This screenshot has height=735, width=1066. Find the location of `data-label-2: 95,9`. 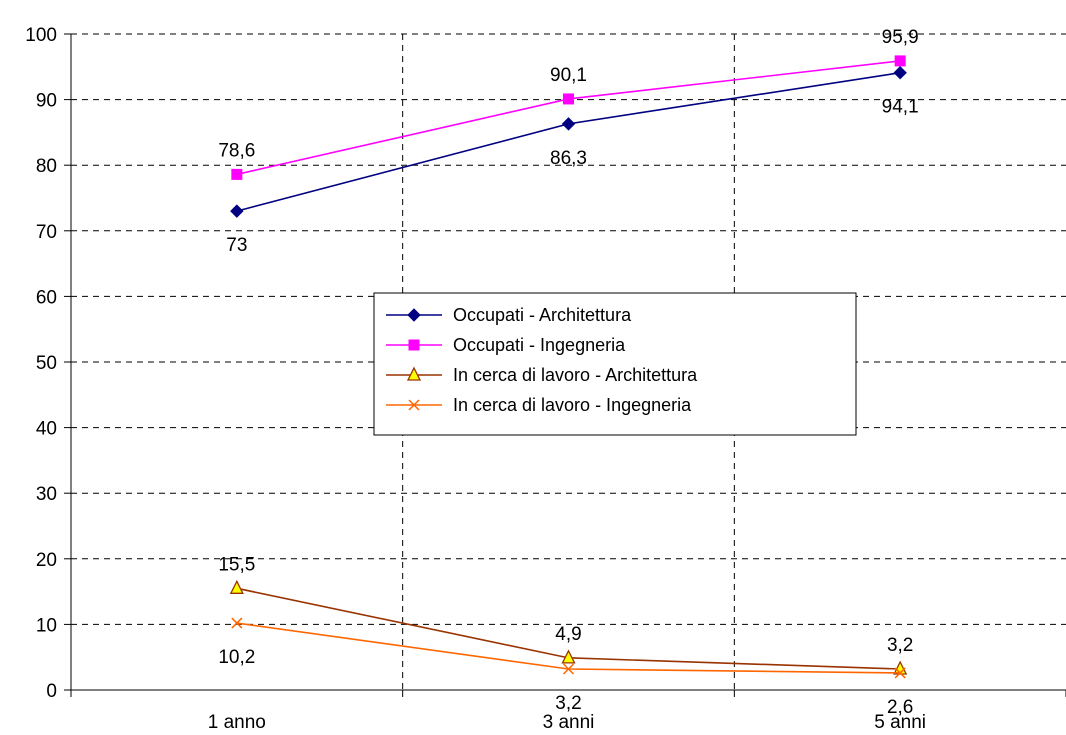

data-label-2: 95,9 is located at coordinates (900, 37).